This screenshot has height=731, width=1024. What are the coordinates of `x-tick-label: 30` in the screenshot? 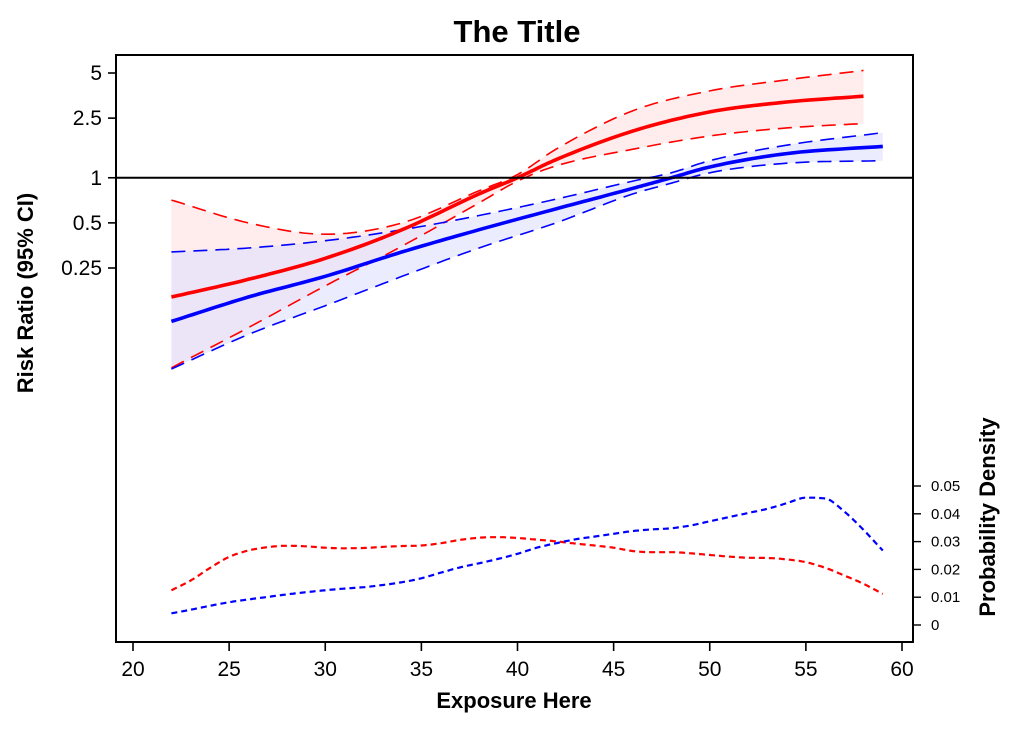 It's located at (325, 669).